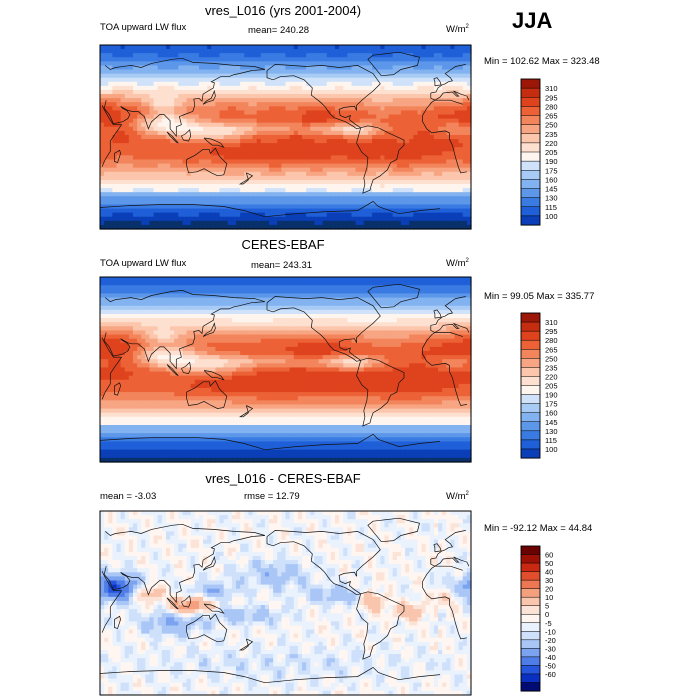 This screenshot has width=700, height=700. Describe the element at coordinates (530, 211) in the screenshot. I see `colorbar-box` at that location.